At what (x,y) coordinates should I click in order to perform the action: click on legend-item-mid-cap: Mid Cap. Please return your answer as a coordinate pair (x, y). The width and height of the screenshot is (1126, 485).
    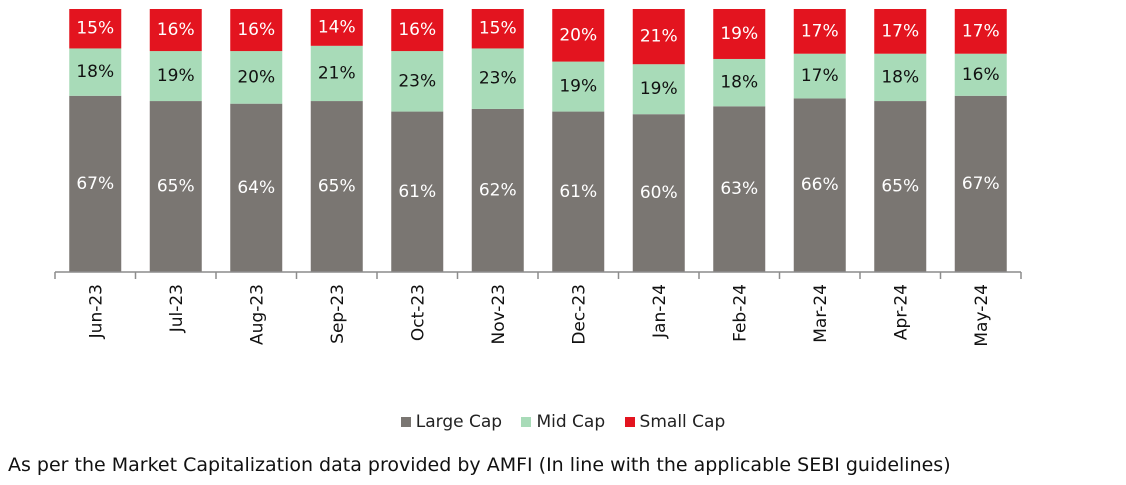
    Looking at the image, I should click on (563, 422).